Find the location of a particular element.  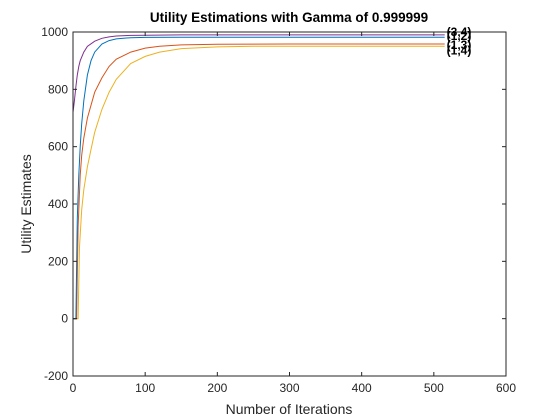

x-tick-label: 400 is located at coordinates (362, 388).